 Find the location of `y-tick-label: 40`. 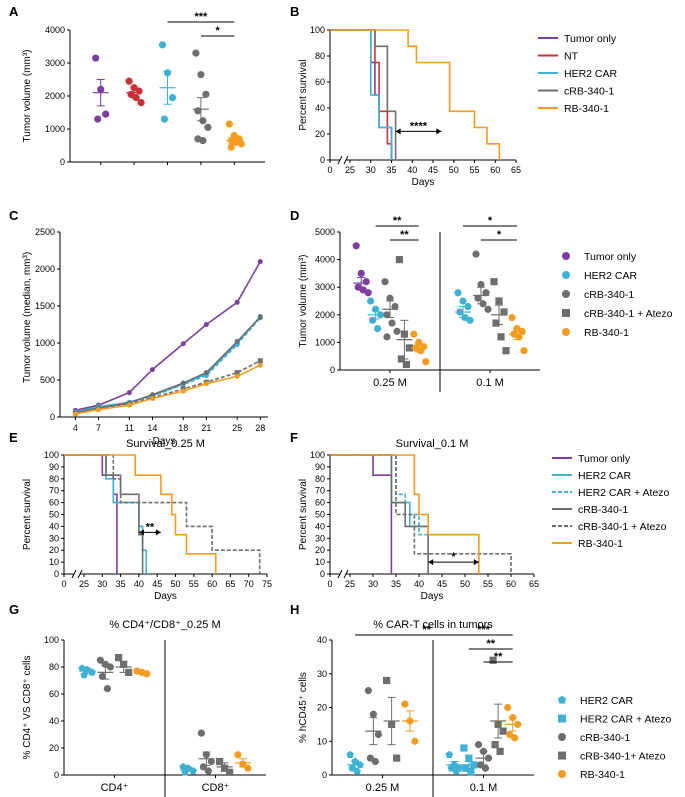

y-tick-label: 40 is located at coordinates (54, 526).